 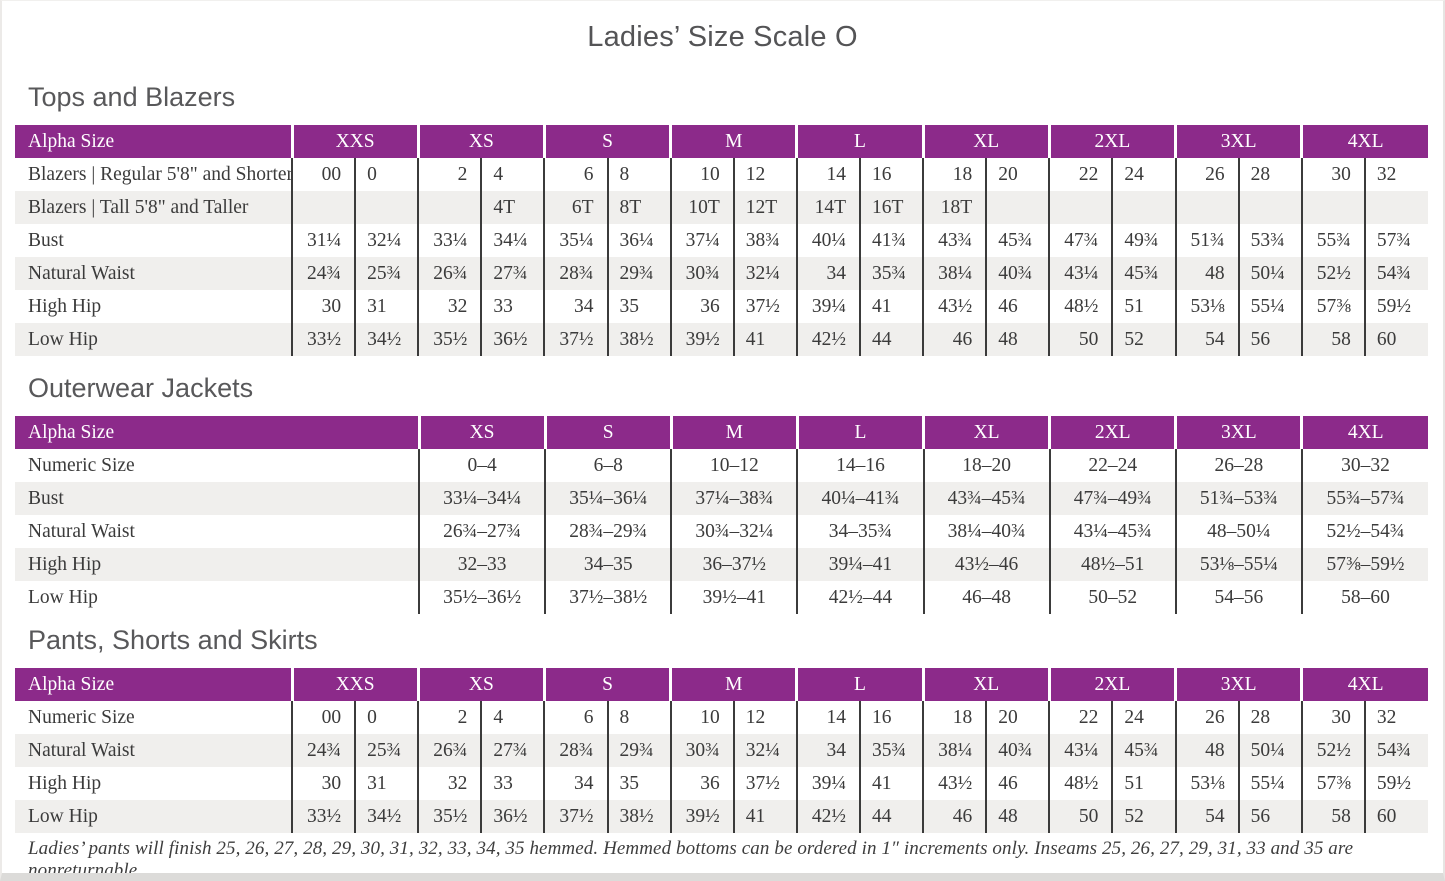 I want to click on size-cell: 41¾, so click(x=891, y=240).